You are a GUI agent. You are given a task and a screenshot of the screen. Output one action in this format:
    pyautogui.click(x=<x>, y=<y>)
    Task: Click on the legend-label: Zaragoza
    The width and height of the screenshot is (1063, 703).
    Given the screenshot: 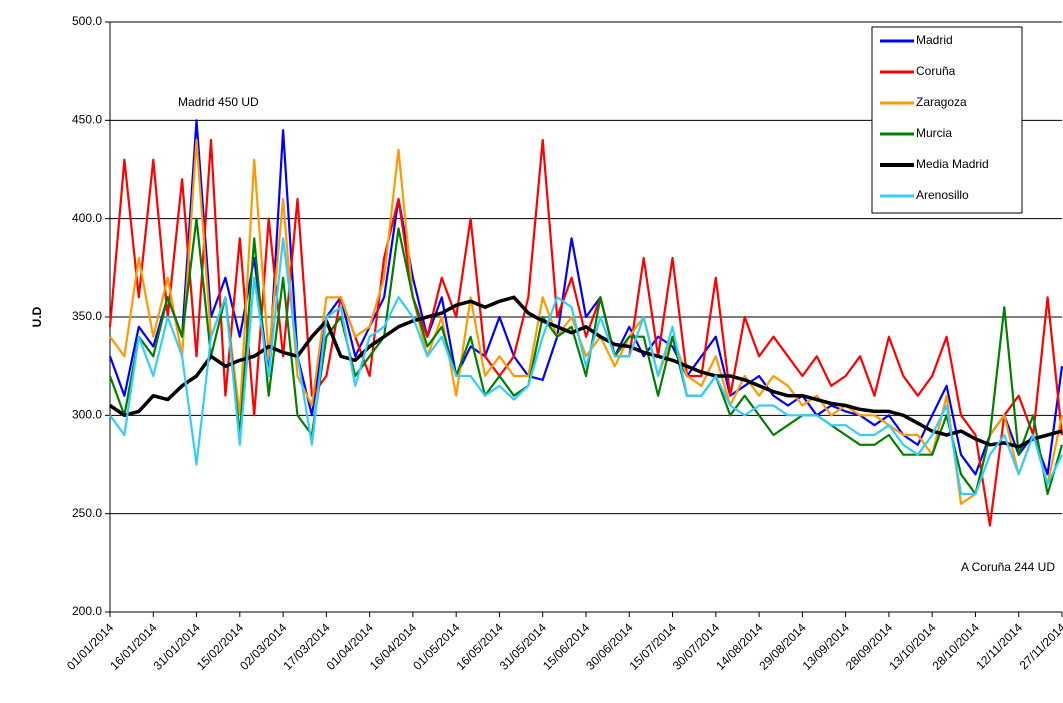 What is the action you would take?
    pyautogui.click(x=941, y=102)
    